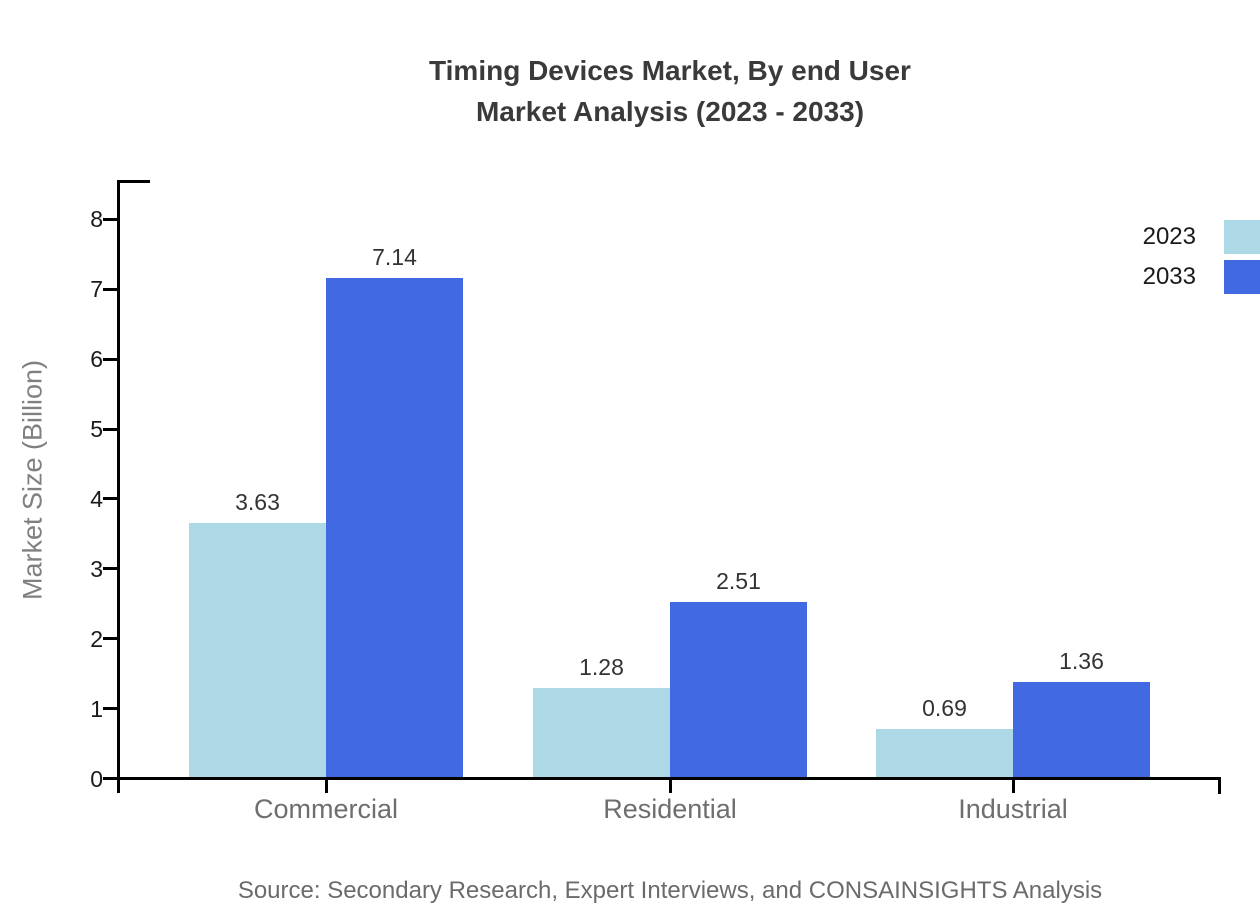  I want to click on category-label-residential: Residential, so click(670, 809).